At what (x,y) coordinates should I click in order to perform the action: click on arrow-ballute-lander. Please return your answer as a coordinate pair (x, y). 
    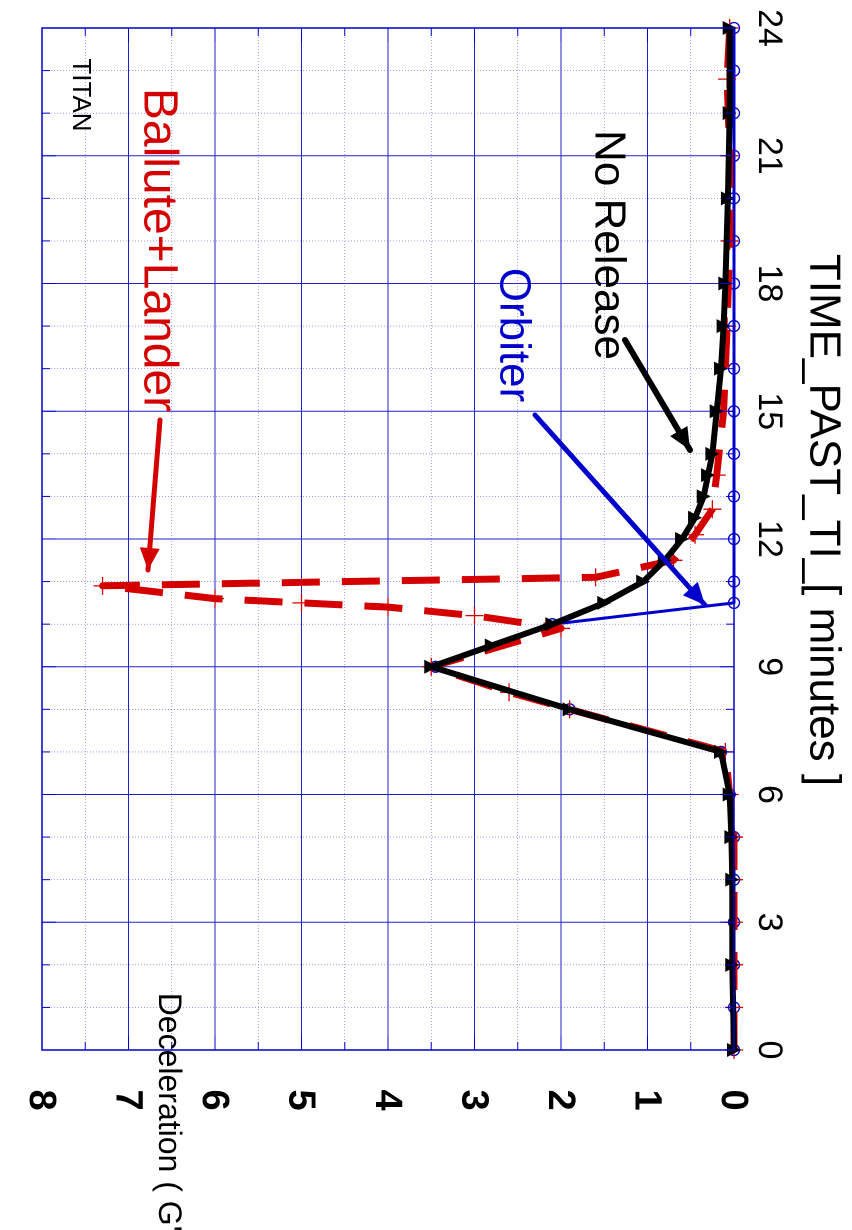
    Looking at the image, I should click on (154, 495).